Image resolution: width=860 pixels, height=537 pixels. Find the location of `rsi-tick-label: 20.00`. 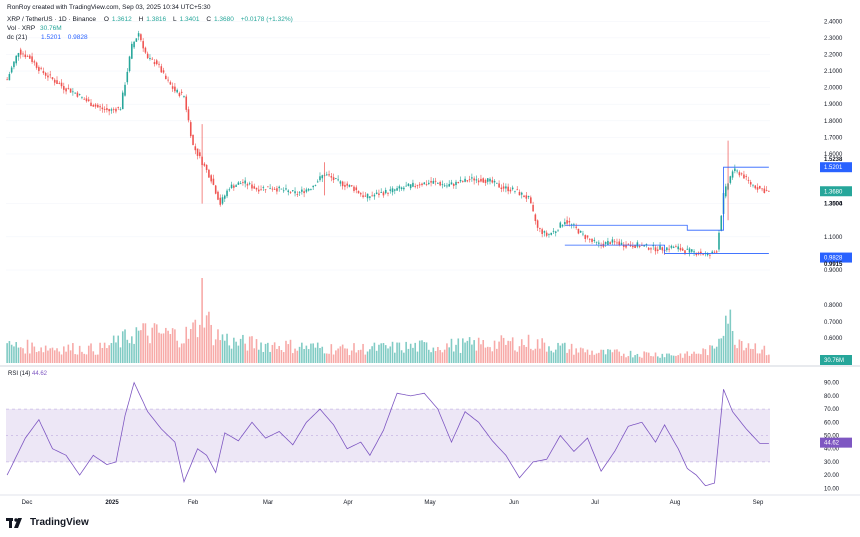

rsi-tick-label: 20.00 is located at coordinates (832, 476).